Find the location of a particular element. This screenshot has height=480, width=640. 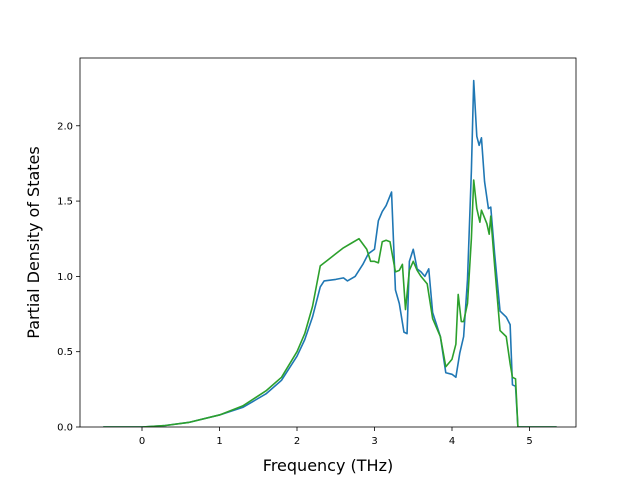

x-tick-label: 5 is located at coordinates (529, 441).